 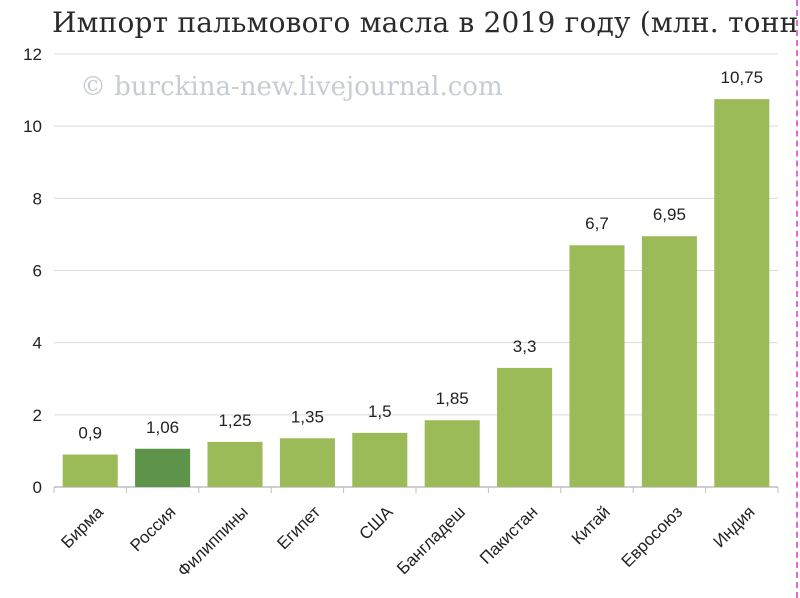 I want to click on y-tick-label: 8, so click(x=37, y=198).